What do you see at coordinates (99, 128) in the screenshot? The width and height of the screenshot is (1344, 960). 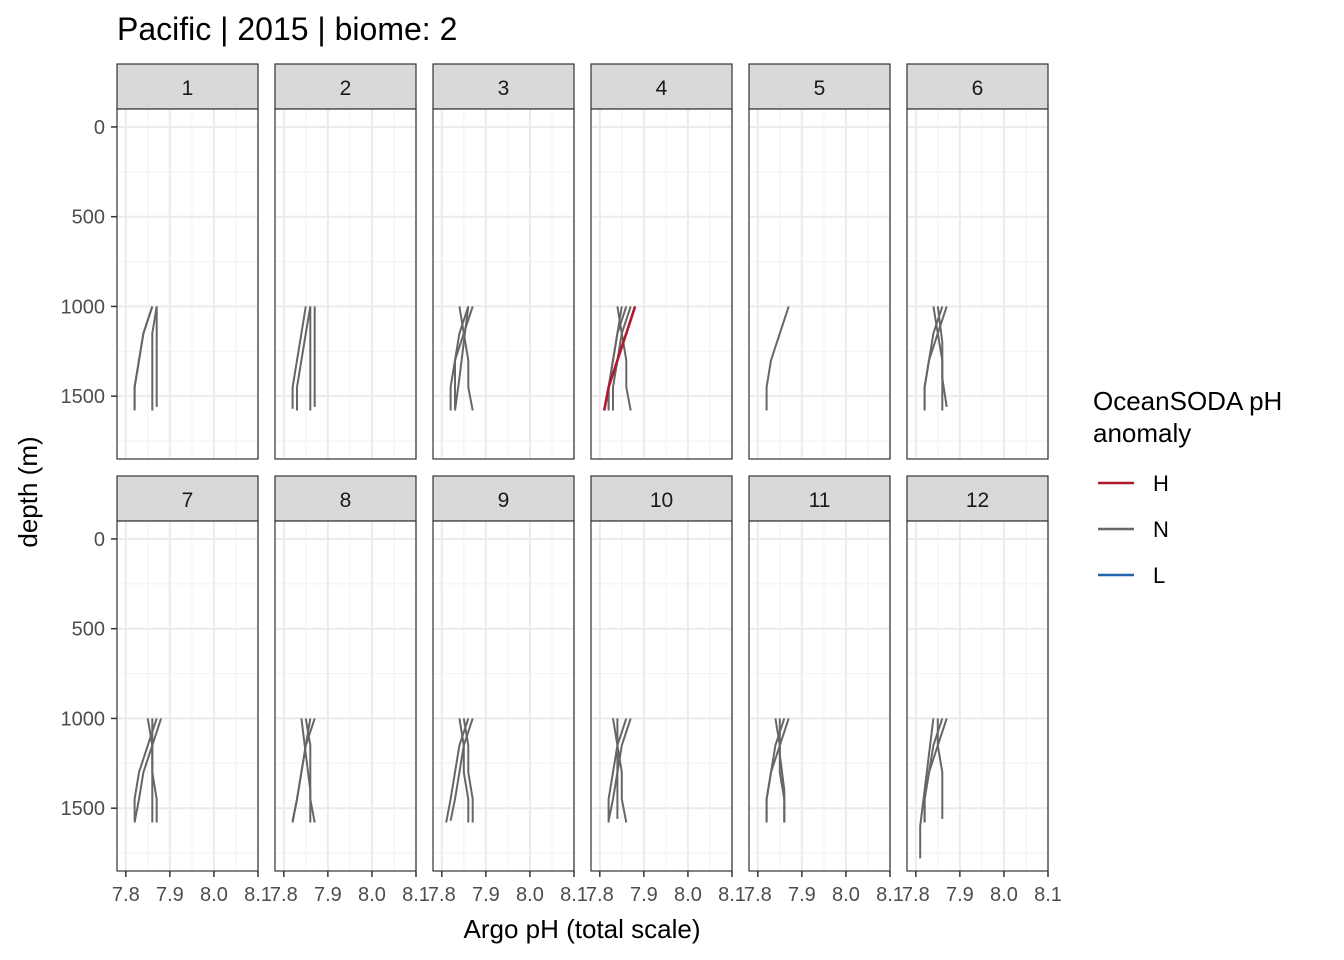 I see `y-tick-label: 0` at bounding box center [99, 128].